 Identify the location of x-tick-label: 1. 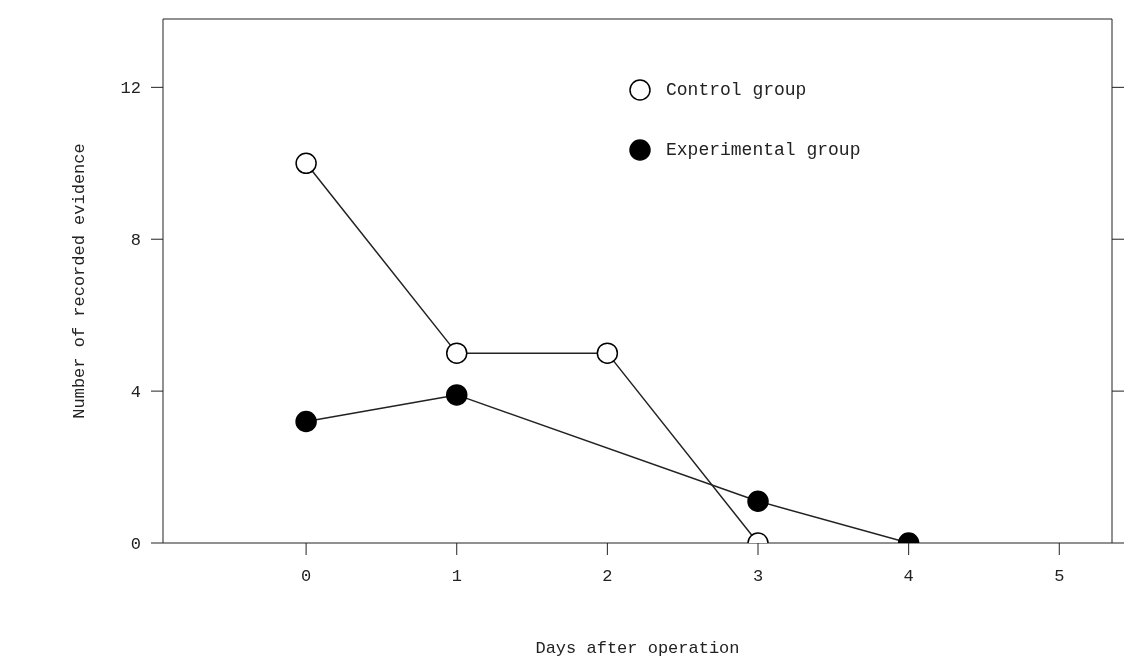
(456, 577).